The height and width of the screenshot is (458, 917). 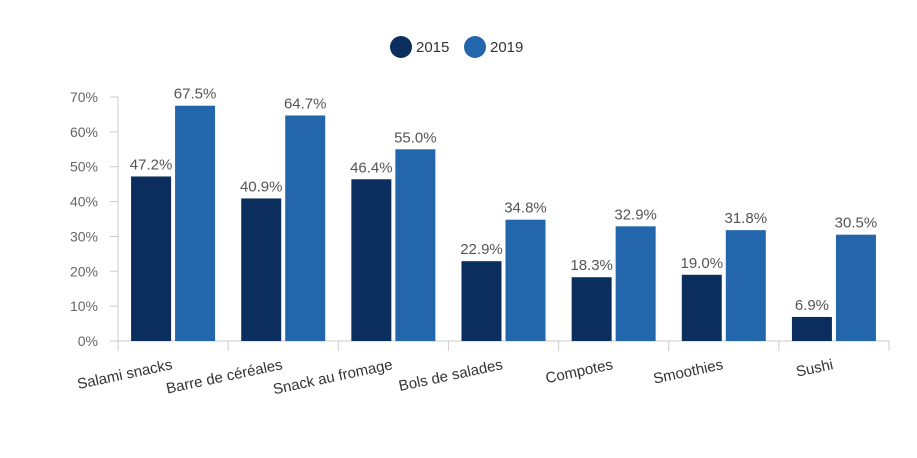 I want to click on y-tick-label: 10%, so click(x=84, y=306).